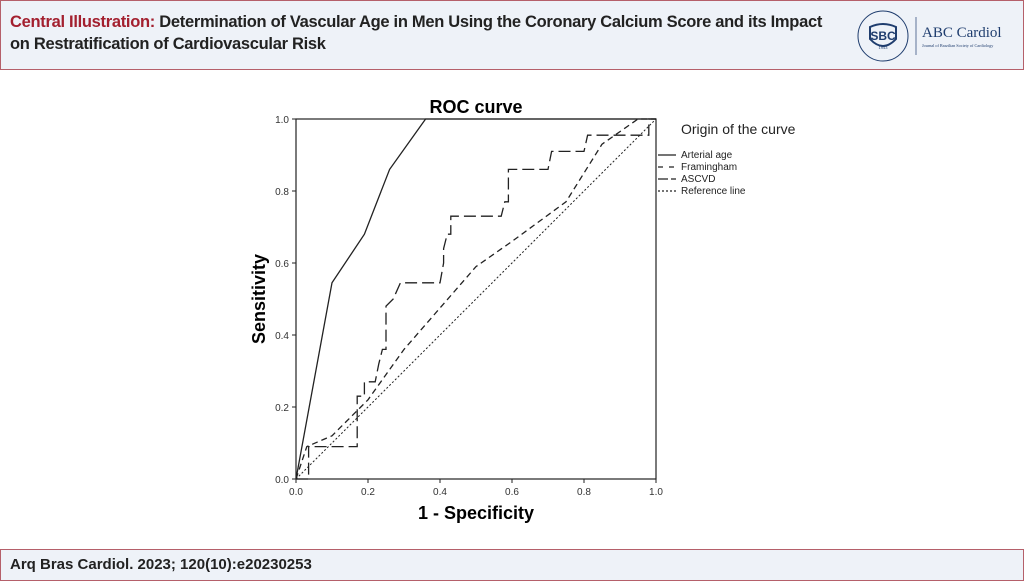 This screenshot has width=1024, height=581. I want to click on x-tick-label: 0.6, so click(512, 492).